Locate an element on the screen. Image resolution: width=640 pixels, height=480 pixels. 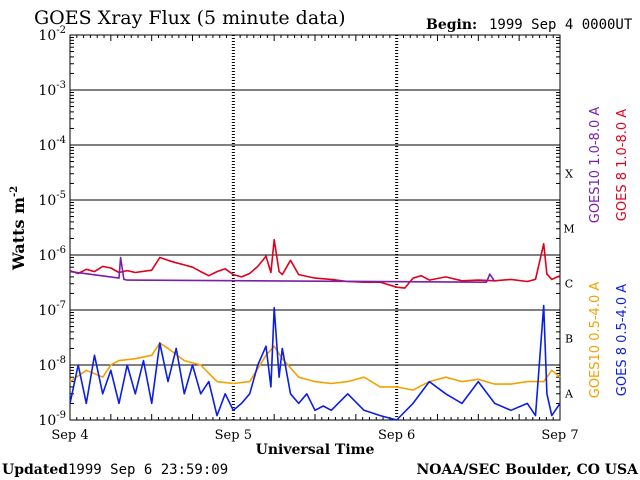
updated-label: Updated is located at coordinates (35, 470).